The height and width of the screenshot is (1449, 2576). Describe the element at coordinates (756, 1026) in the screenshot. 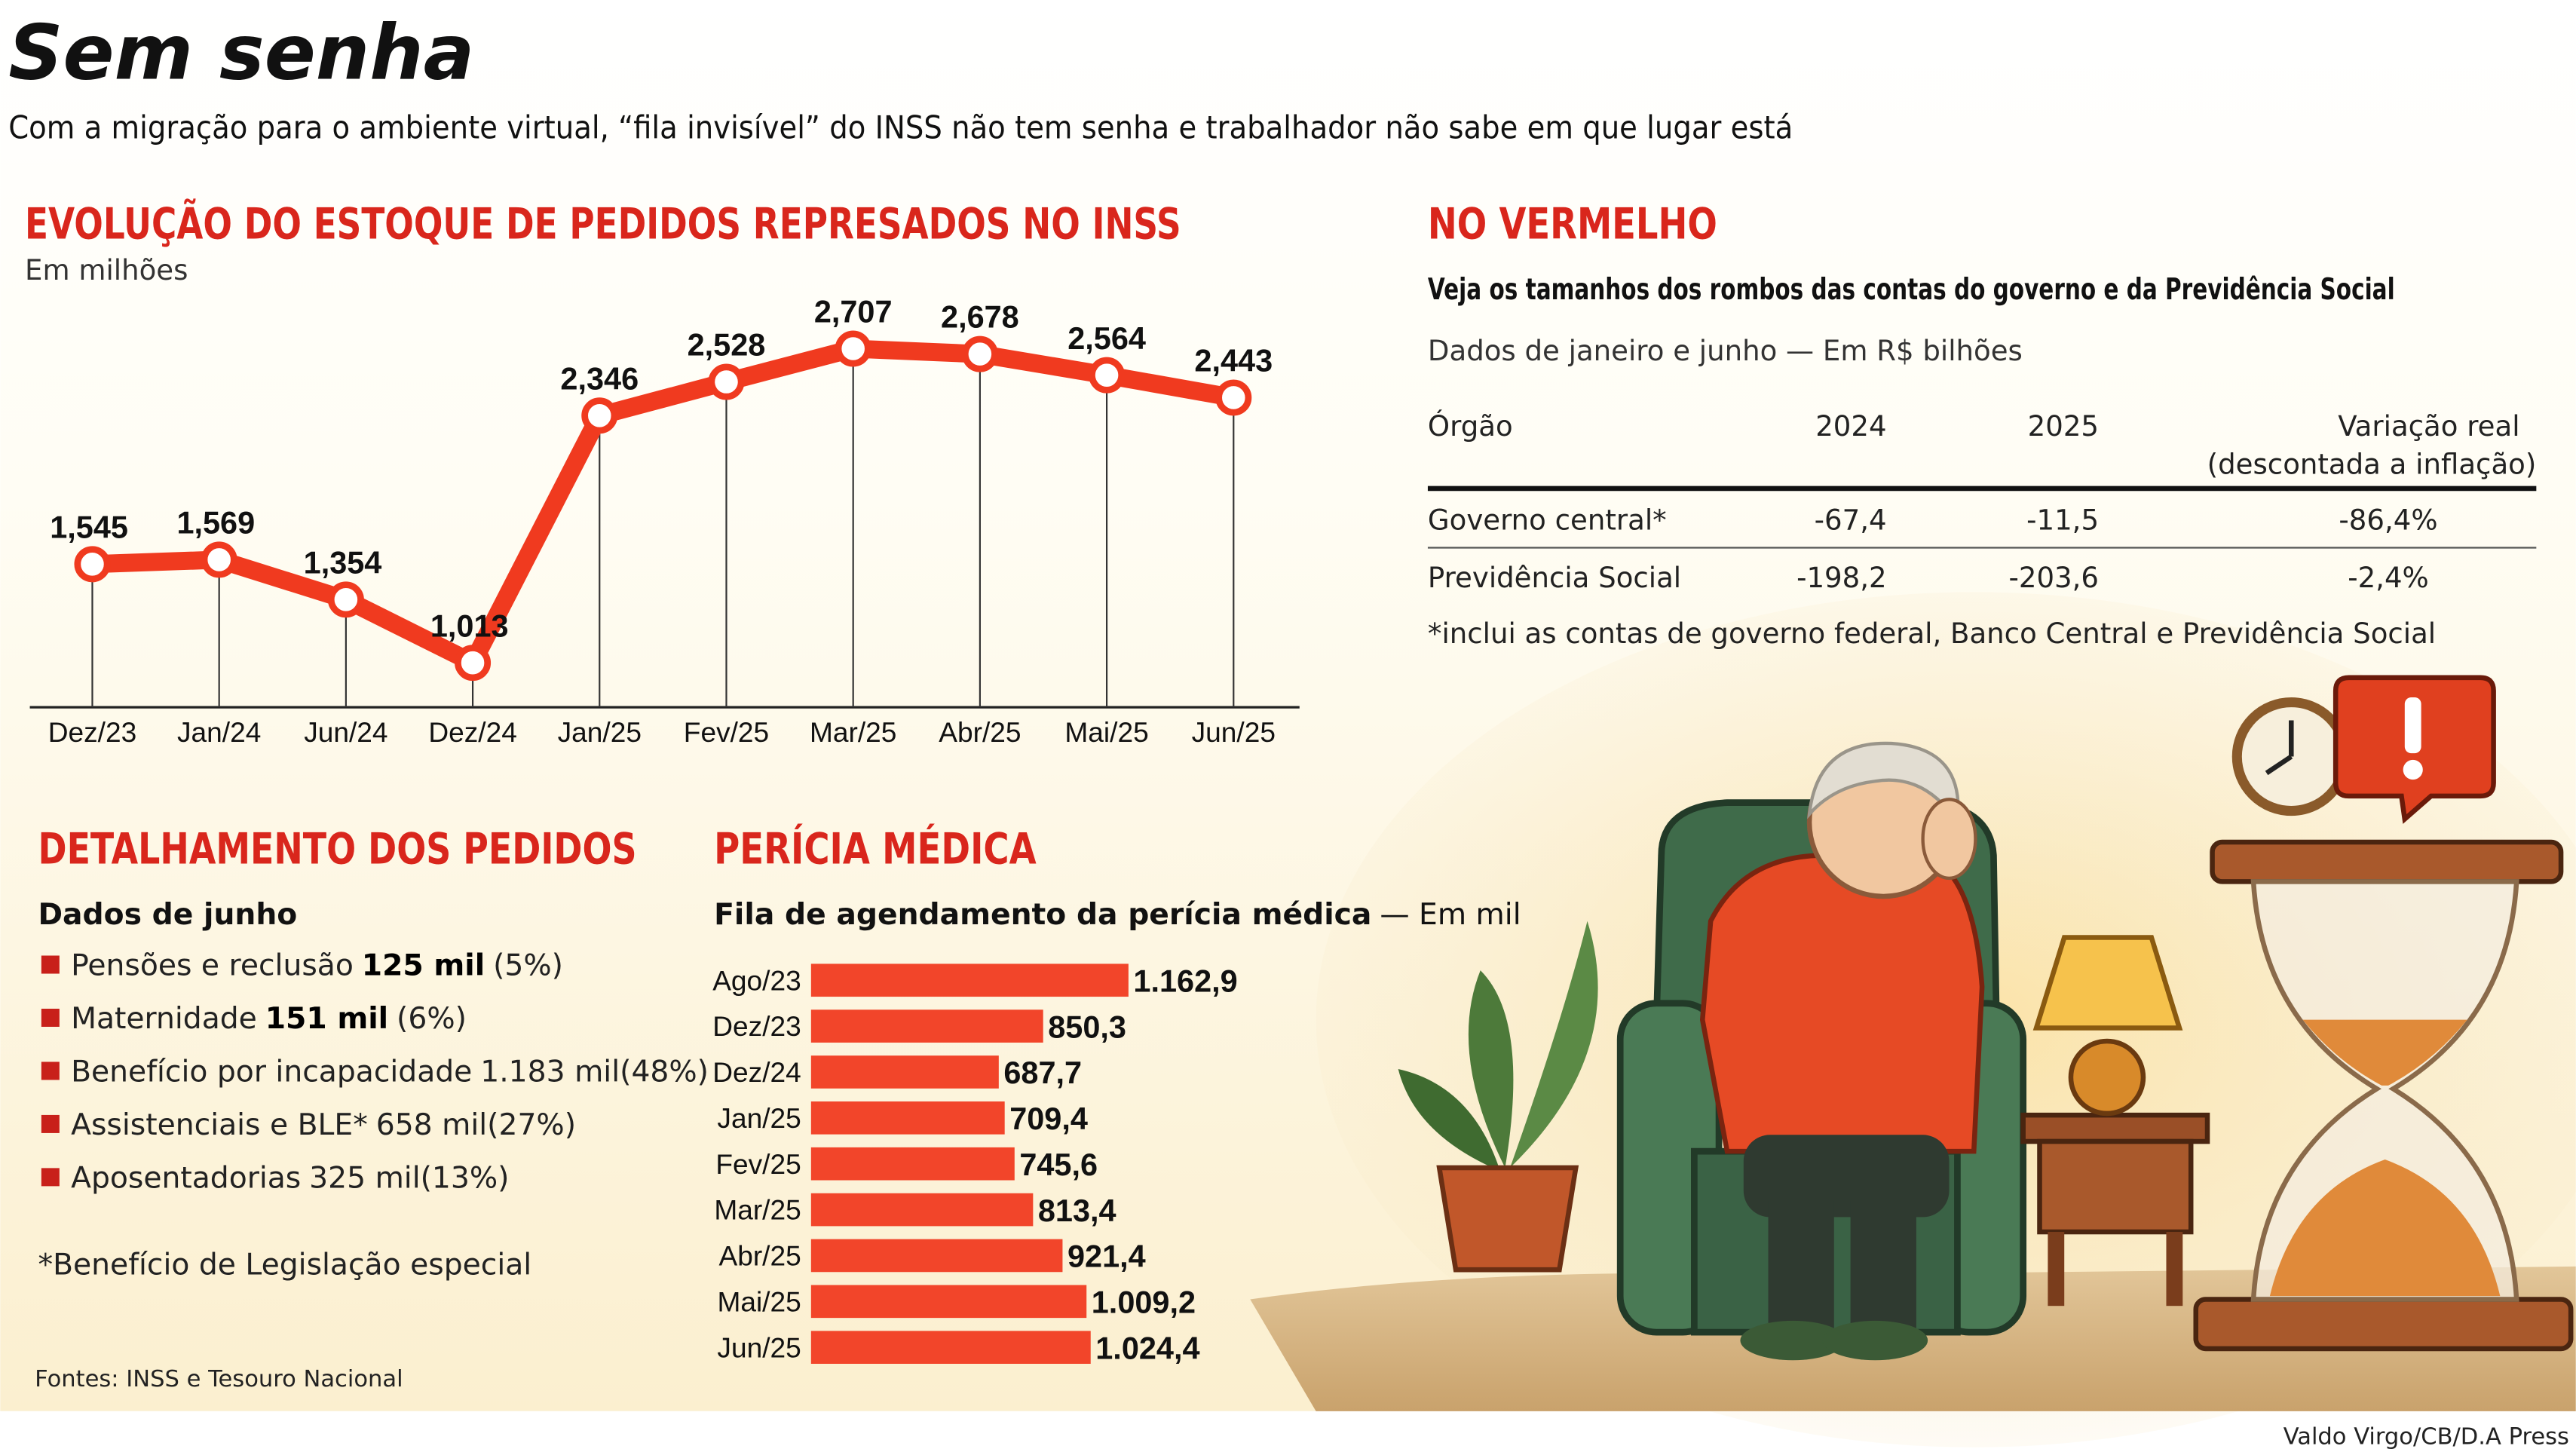

I see `y-tick-label: Dez/23` at that location.